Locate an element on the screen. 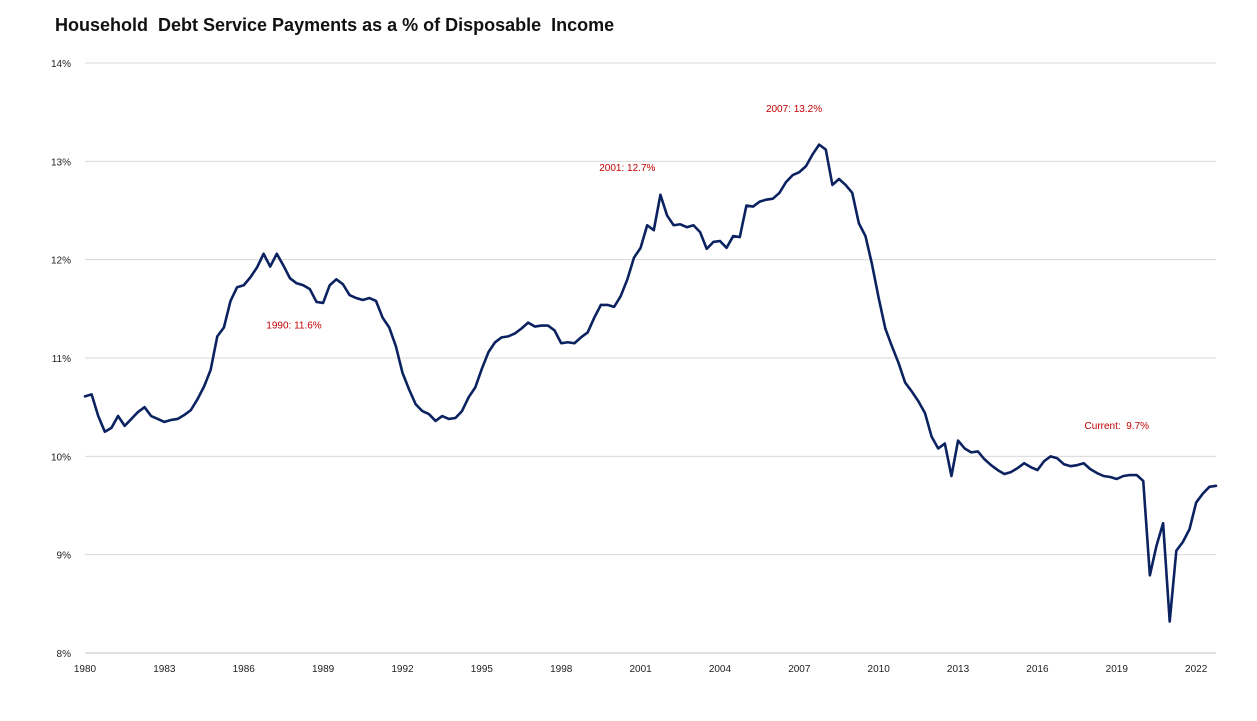  x-tick-label: 1998 is located at coordinates (561, 669).